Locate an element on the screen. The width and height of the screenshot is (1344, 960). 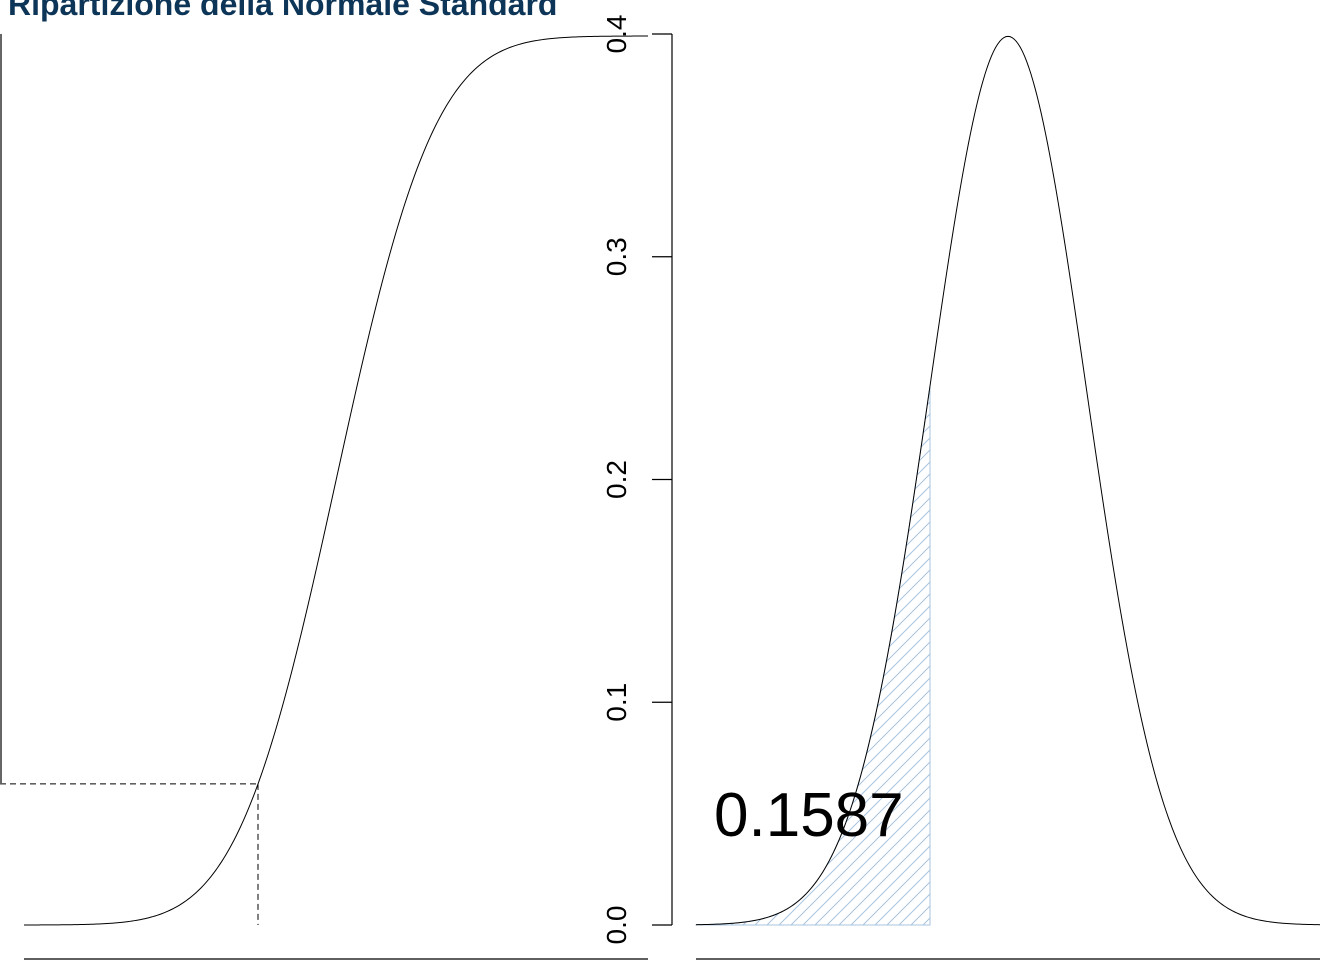
shaded-area-value: 0.1587 is located at coordinates (809, 815).